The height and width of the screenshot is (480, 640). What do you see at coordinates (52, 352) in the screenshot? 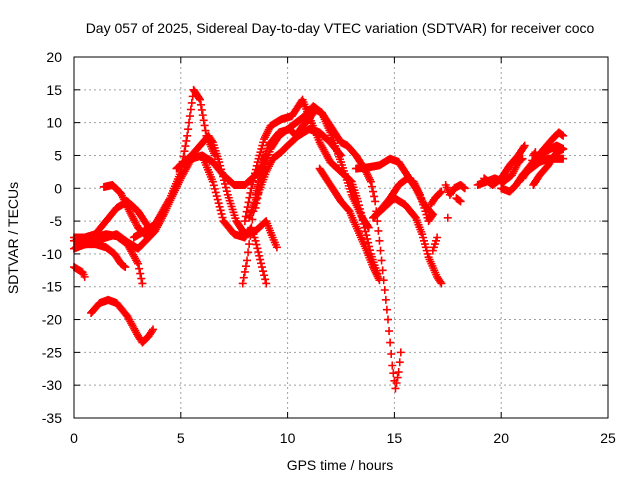
I see `y-tick-label: -25` at bounding box center [52, 352].